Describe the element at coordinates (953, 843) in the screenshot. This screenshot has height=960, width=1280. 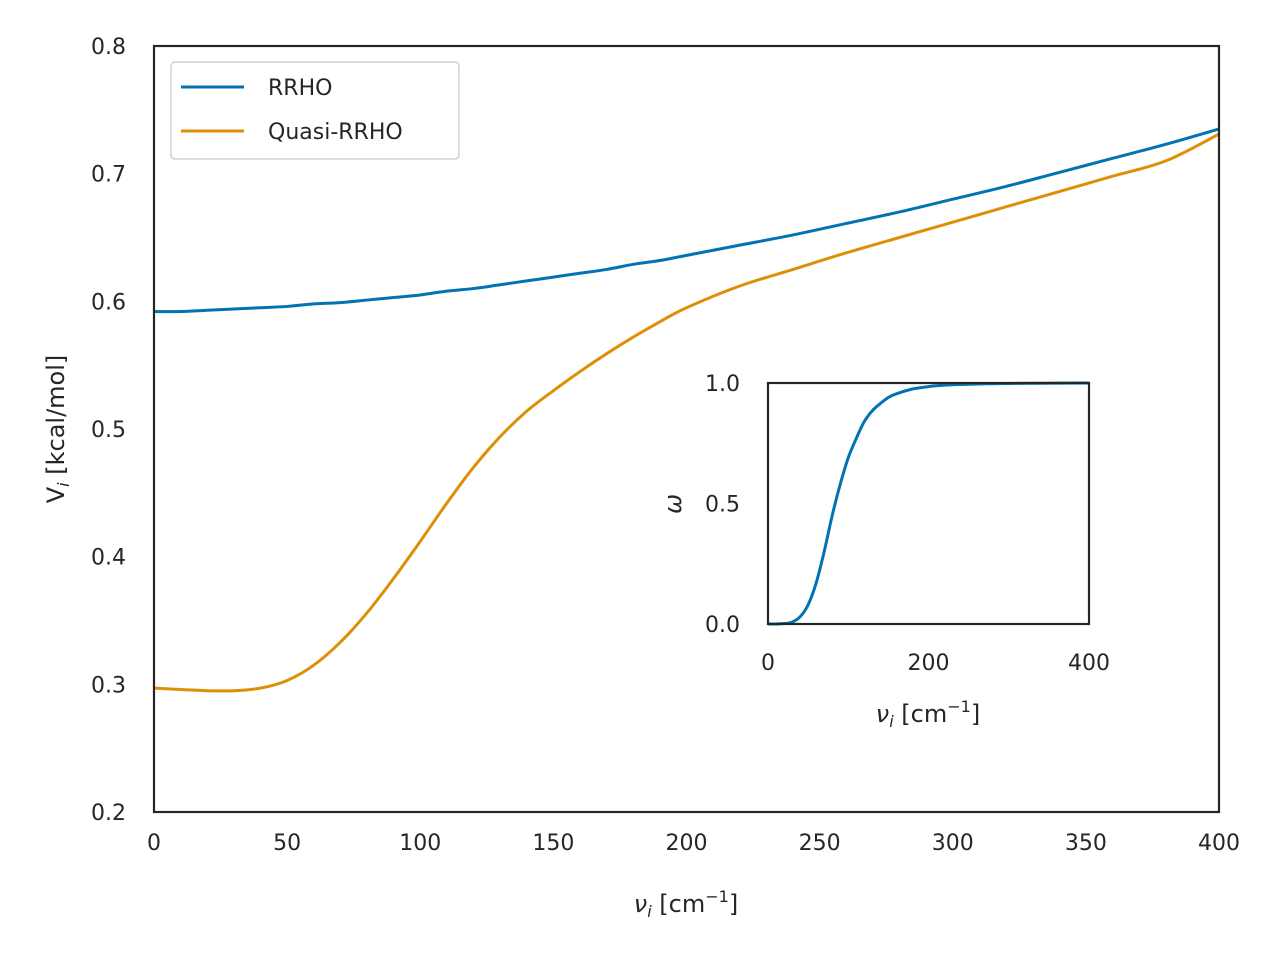
I see `main-x-tick-label: 300` at that location.